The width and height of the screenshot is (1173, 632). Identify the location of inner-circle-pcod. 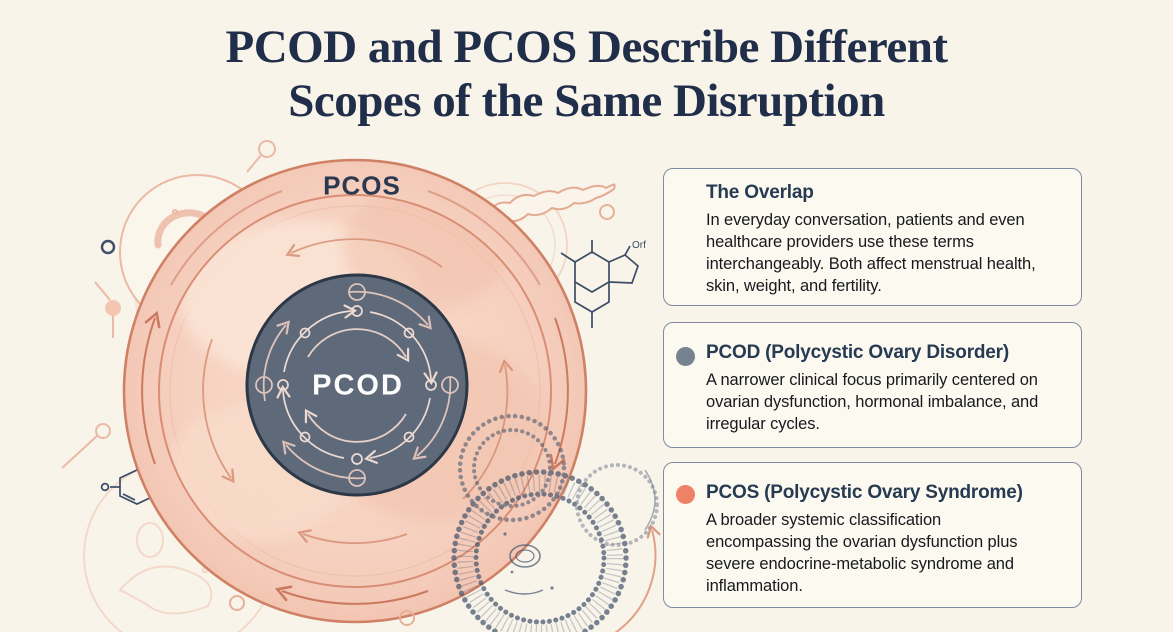
(357, 385).